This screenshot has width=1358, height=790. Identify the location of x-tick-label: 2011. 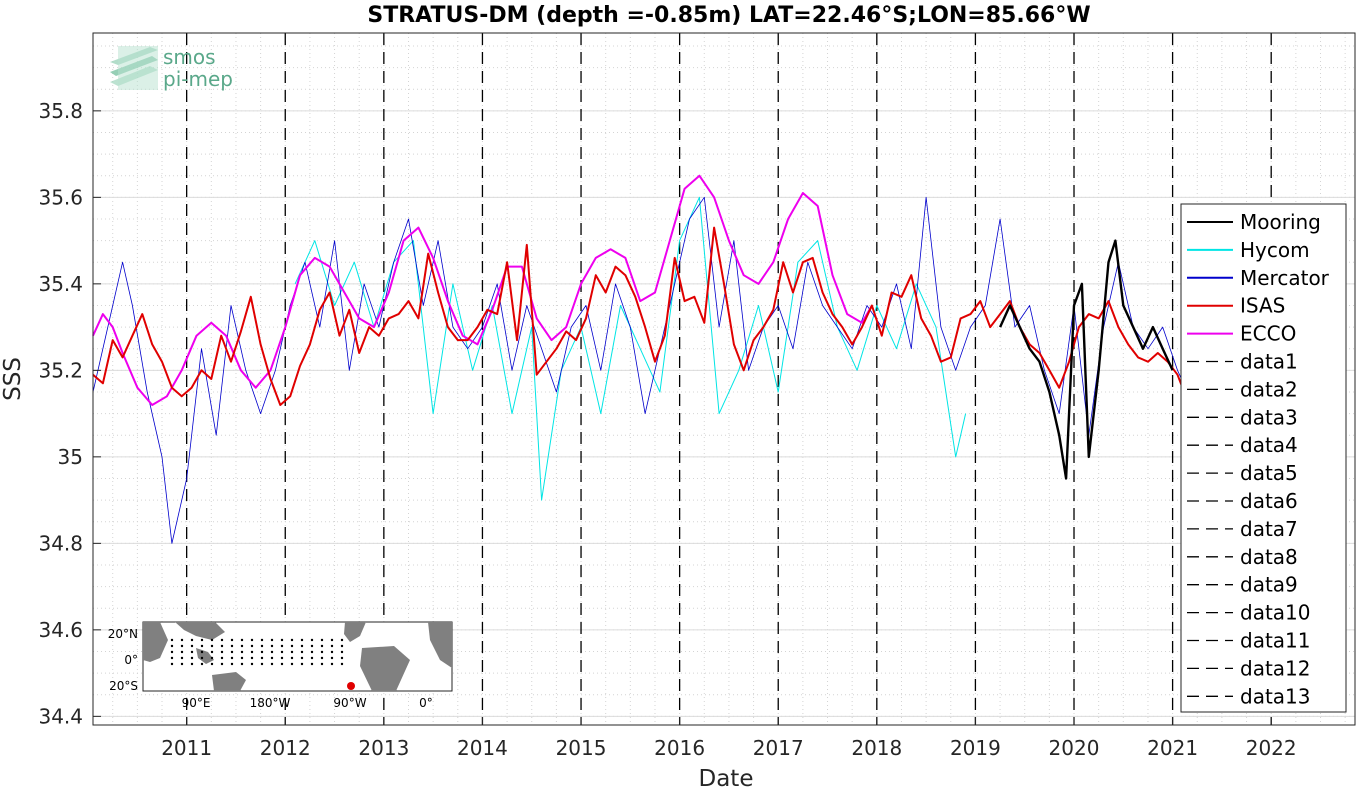
(186, 748).